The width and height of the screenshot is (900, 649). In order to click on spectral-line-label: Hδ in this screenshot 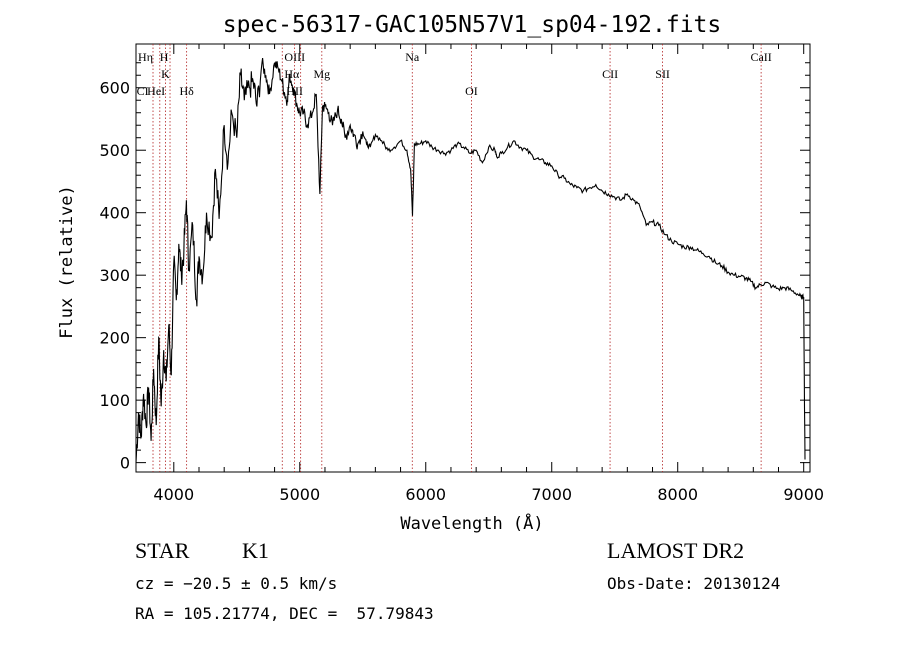, I will do `click(186, 91)`.